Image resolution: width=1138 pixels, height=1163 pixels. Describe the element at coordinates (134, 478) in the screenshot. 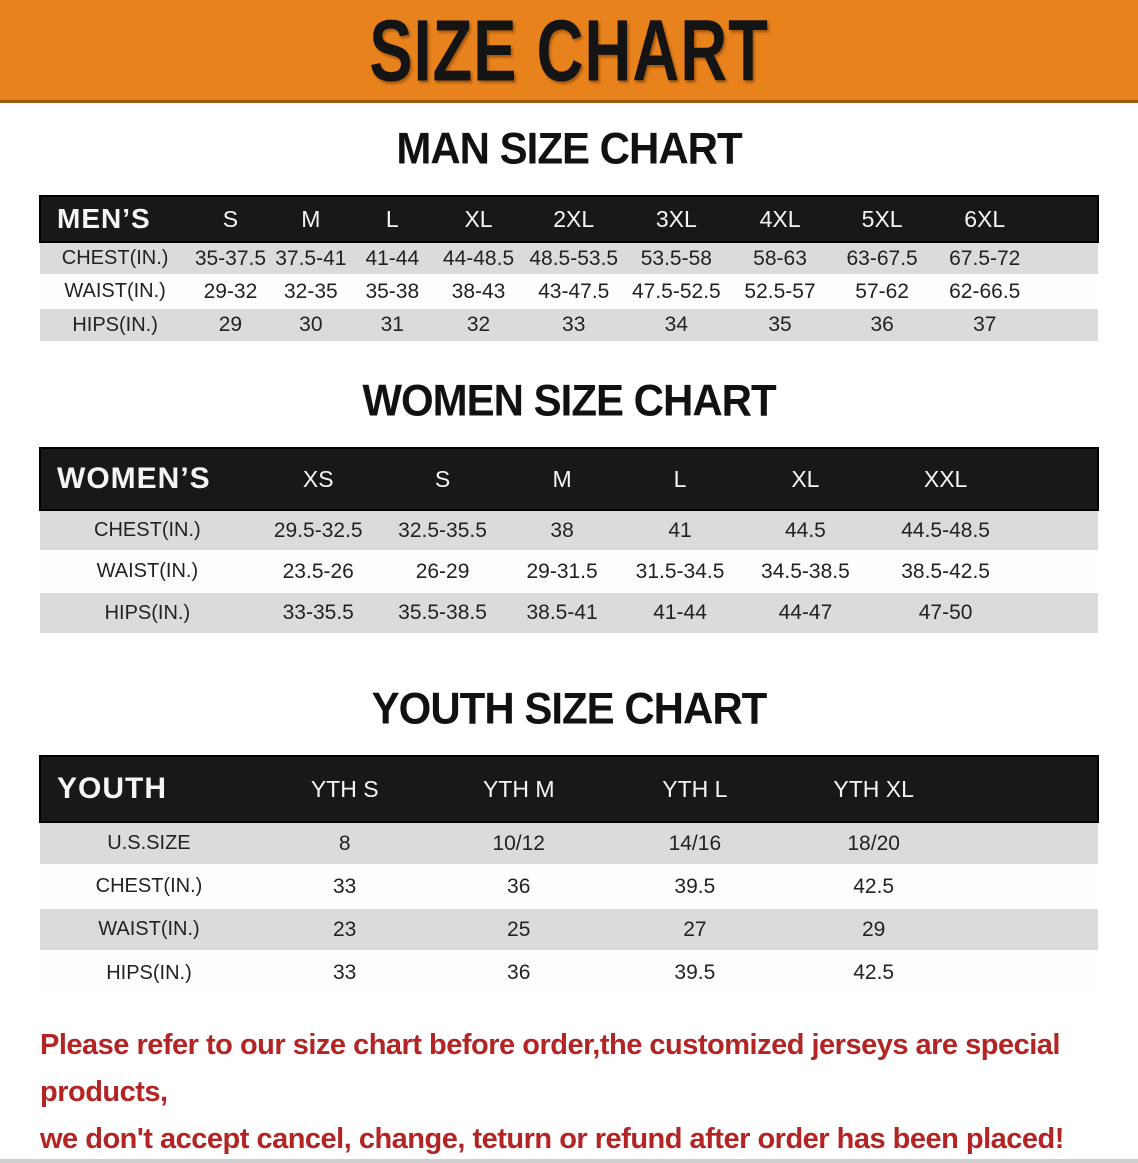

I see `table-category-label: WOMEN’S` at that location.